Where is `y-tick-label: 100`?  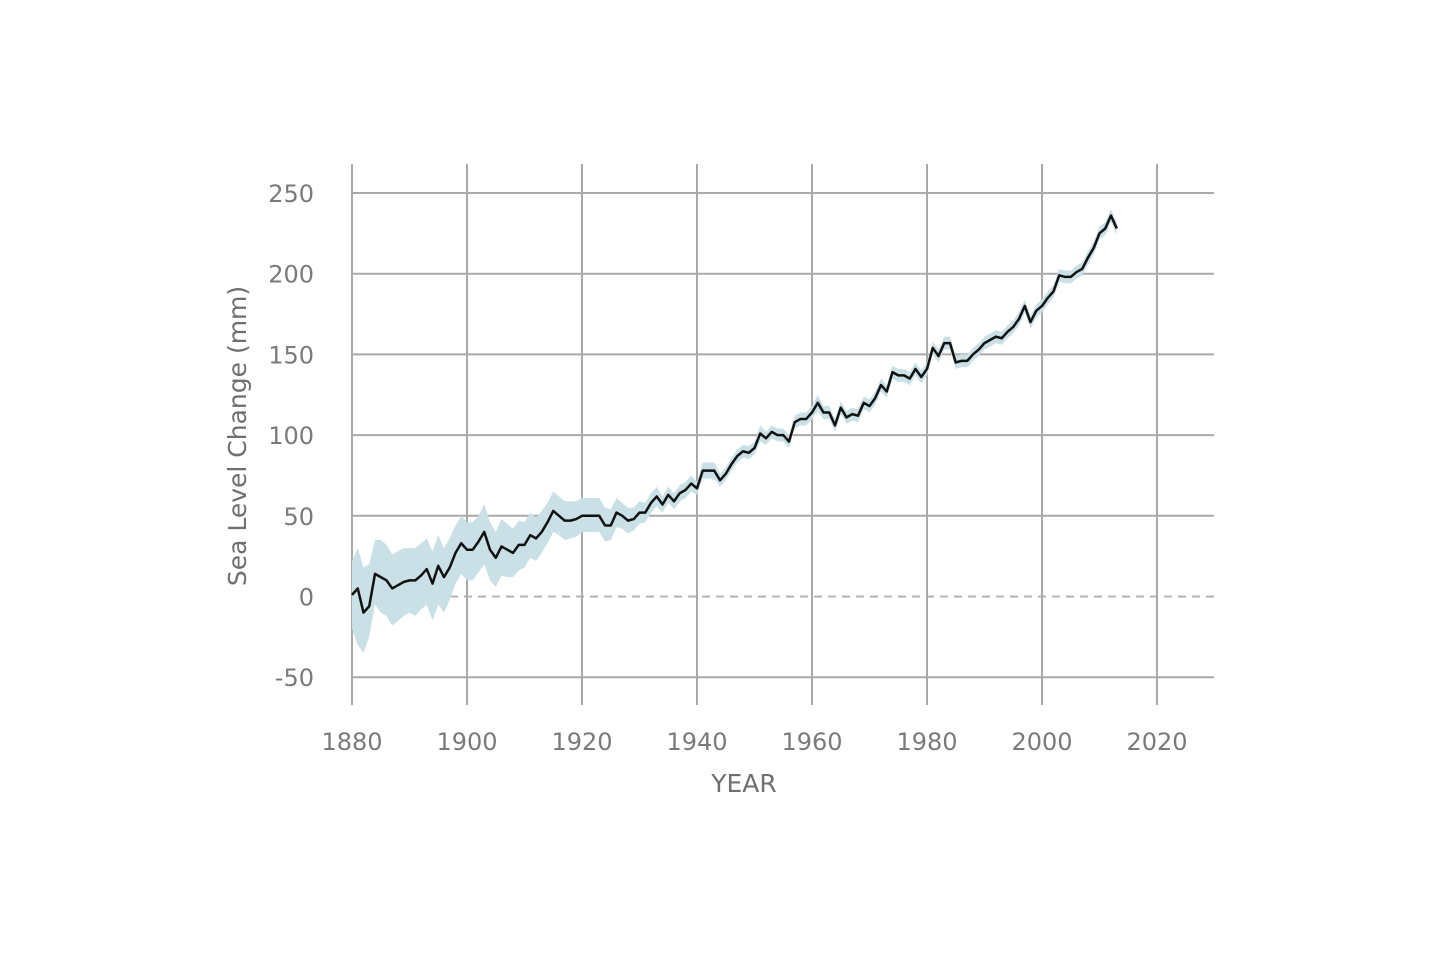 y-tick-label: 100 is located at coordinates (291, 436).